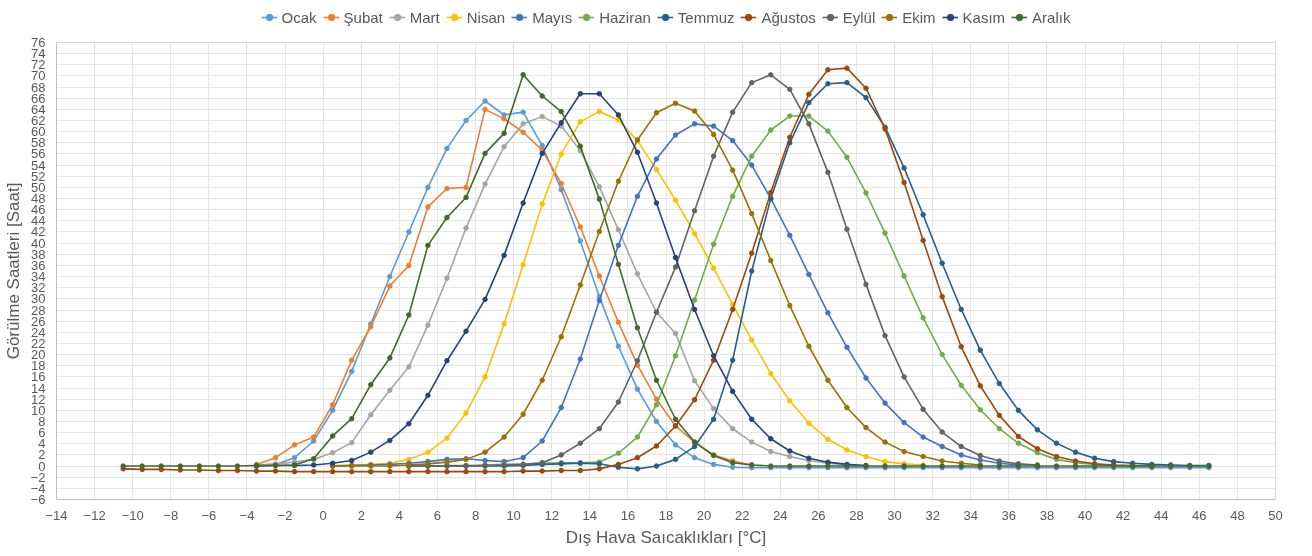 This screenshot has width=1312, height=556. Describe the element at coordinates (513, 515) in the screenshot. I see `x-tick-label: 10` at that location.